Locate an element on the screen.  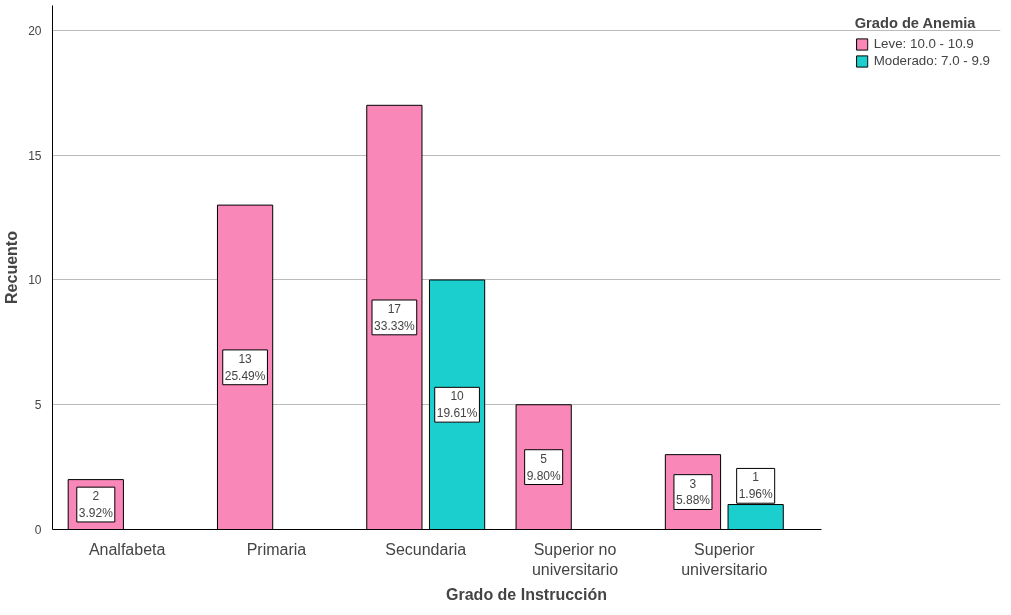
y-tick-label: 0 is located at coordinates (38, 530).